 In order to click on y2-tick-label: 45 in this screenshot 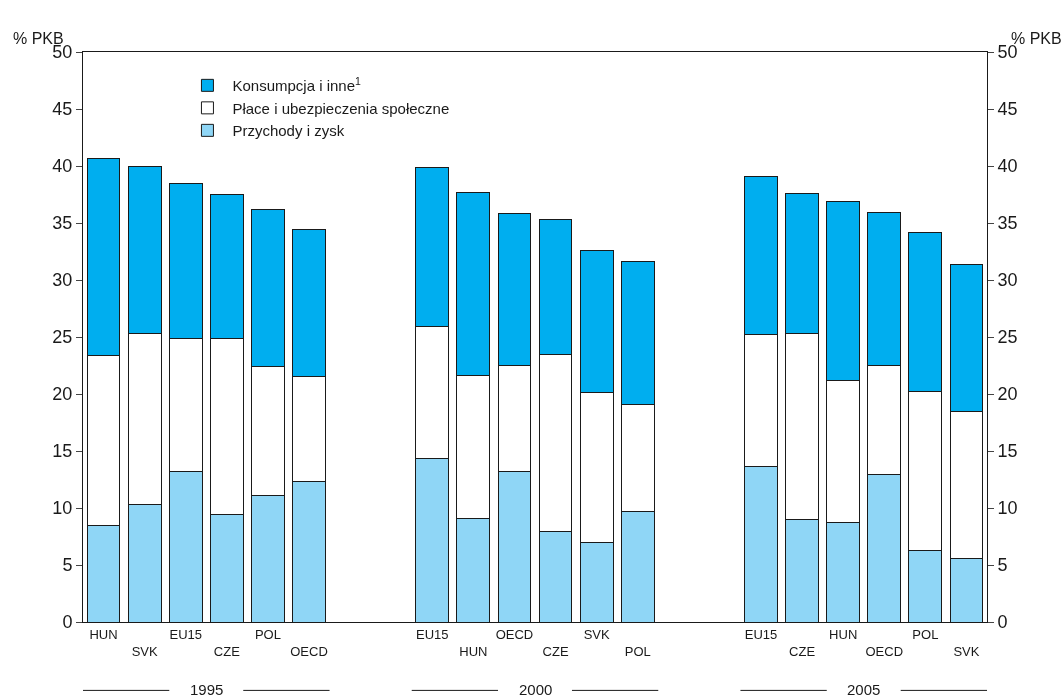, I will do `click(1007, 109)`.